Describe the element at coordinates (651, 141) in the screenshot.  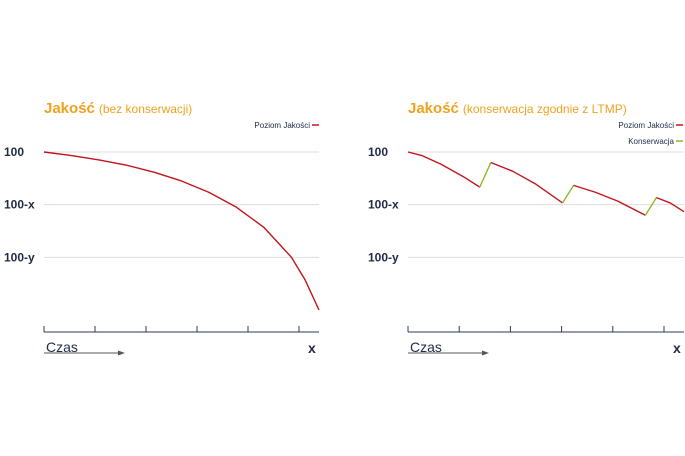
I see `legend-label: Konserwacja` at that location.